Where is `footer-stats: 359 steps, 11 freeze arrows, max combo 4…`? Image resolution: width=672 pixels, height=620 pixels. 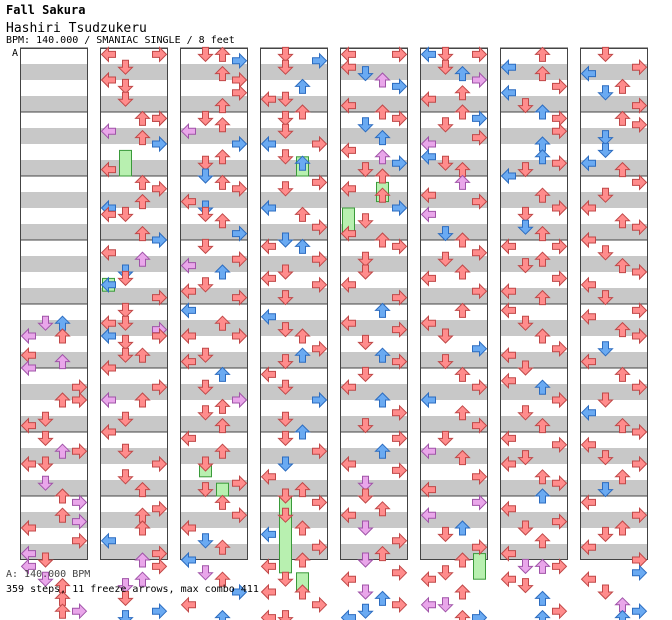 footer-stats: 359 steps, 11 freeze arrows, max combo 4… is located at coordinates (132, 589).